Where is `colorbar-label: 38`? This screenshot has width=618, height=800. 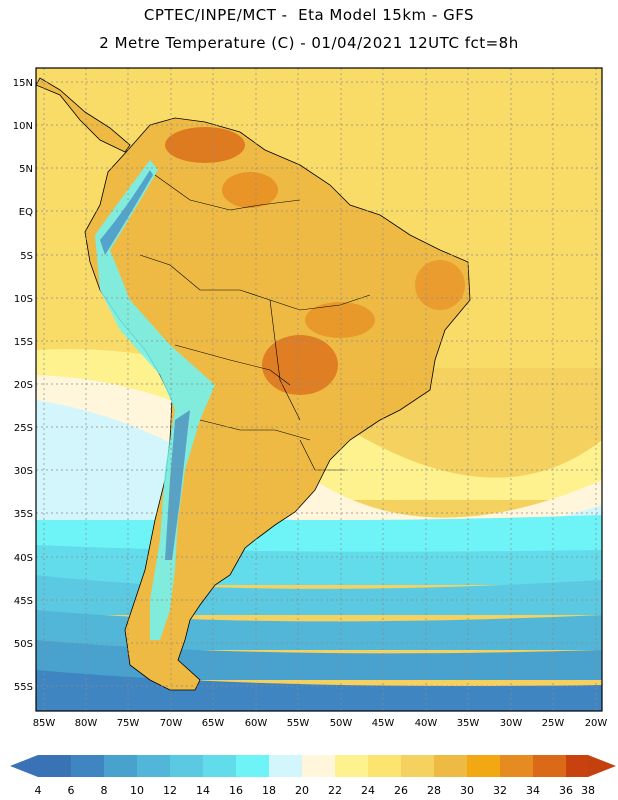 colorbar-label: 38 is located at coordinates (588, 790).